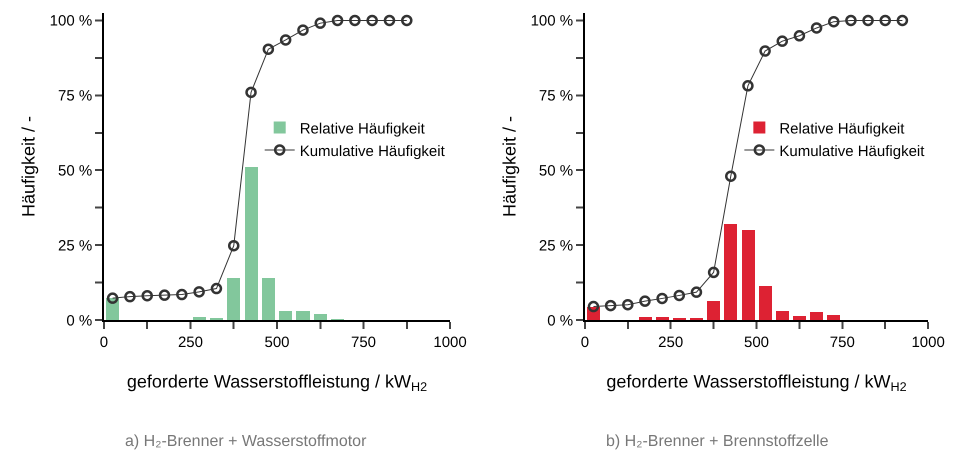  Describe the element at coordinates (717, 441) in the screenshot. I see `text: b) H₂-Brenner + Brennstoffzelle` at that location.